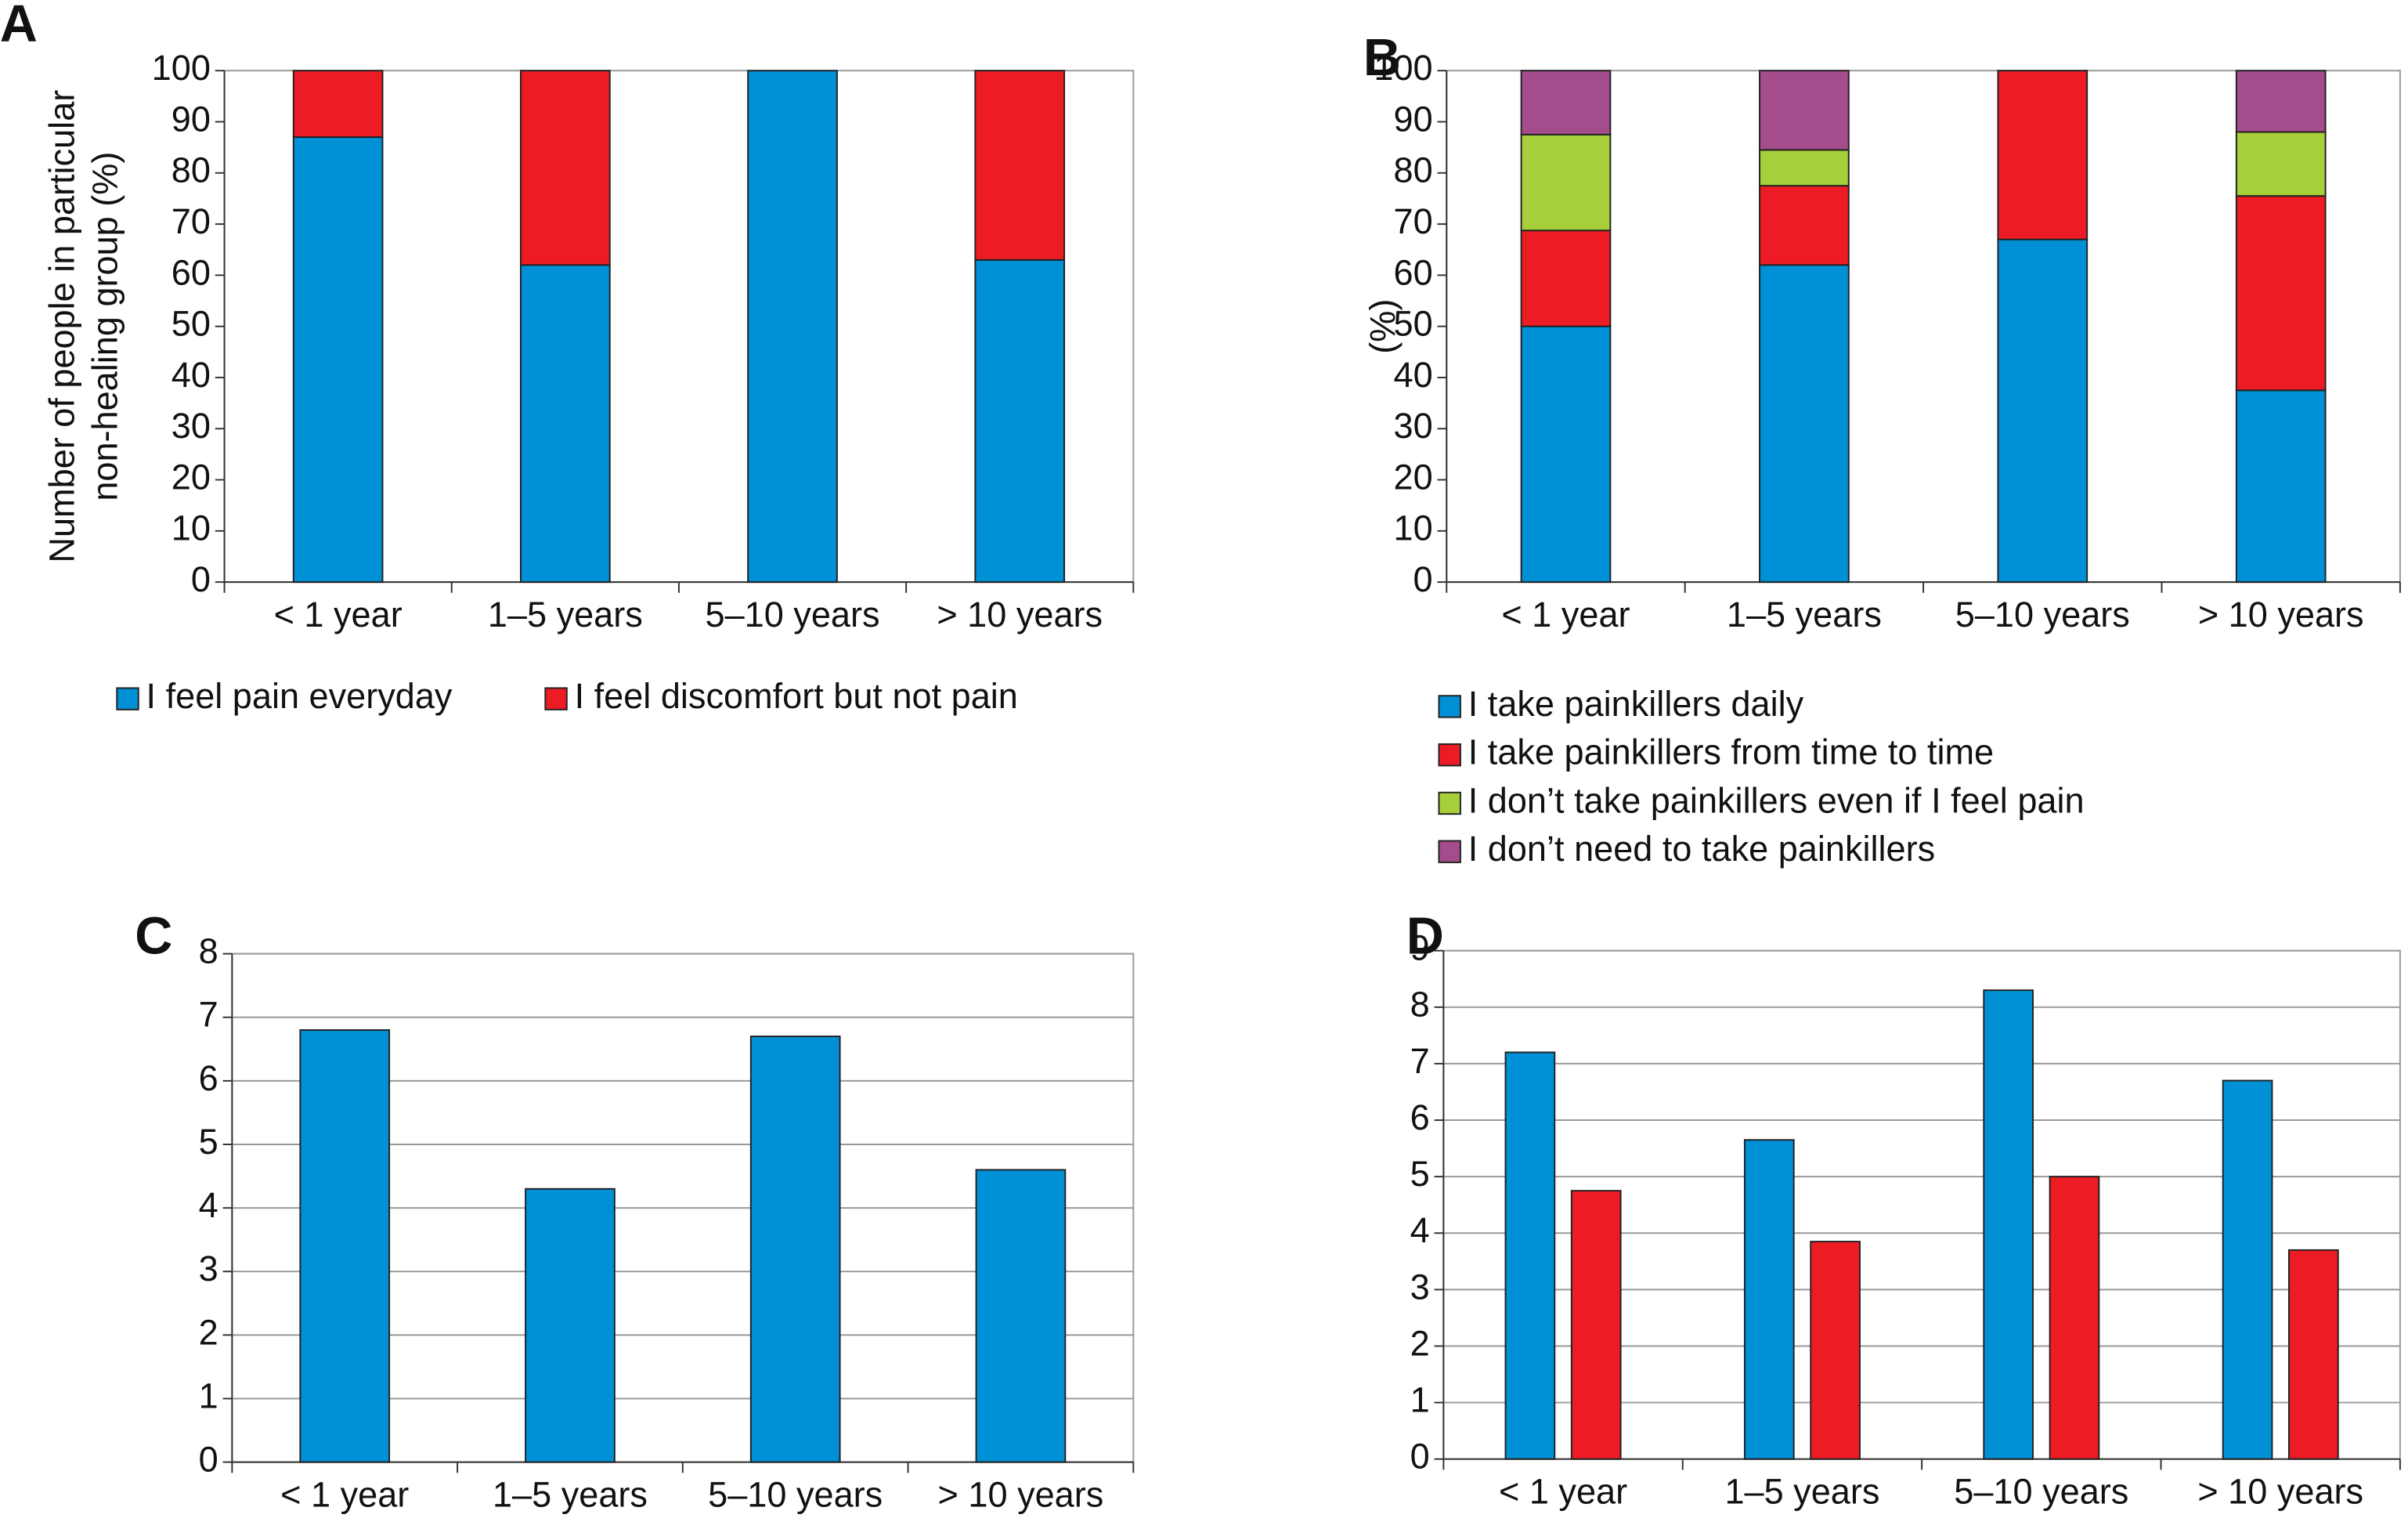 This screenshot has width=2408, height=1529. Describe the element at coordinates (1731, 752) in the screenshot. I see `legend-label: I take painkillers from time to time` at that location.